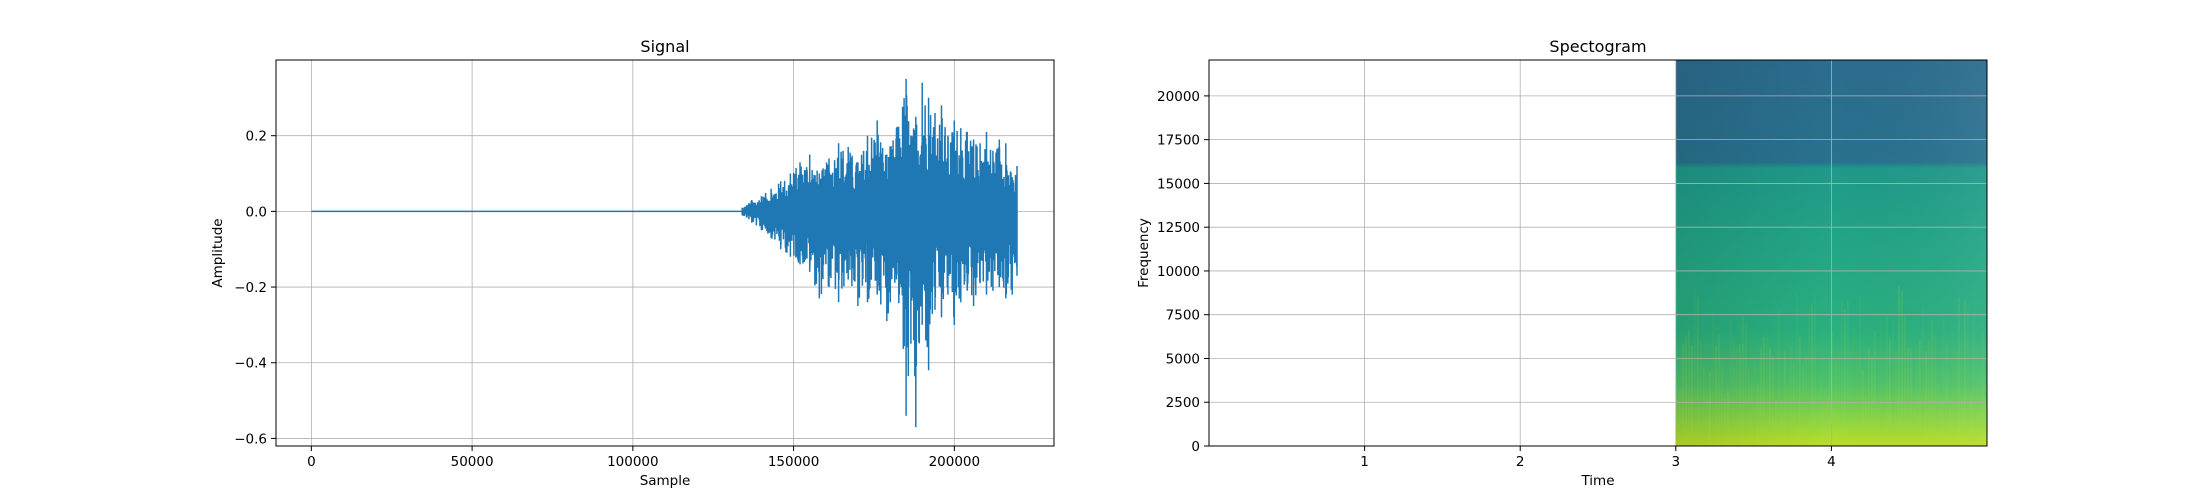  Describe the element at coordinates (1831, 366) in the screenshot. I see `spectrogram-texture` at that location.